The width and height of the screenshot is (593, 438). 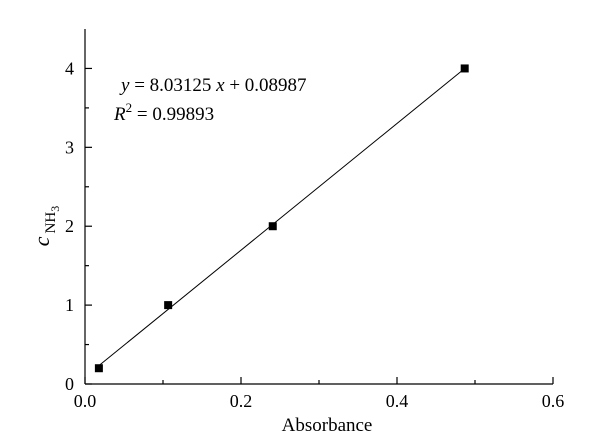 I want to click on y-axis-title-subsubscript: 3, so click(x=55, y=209).